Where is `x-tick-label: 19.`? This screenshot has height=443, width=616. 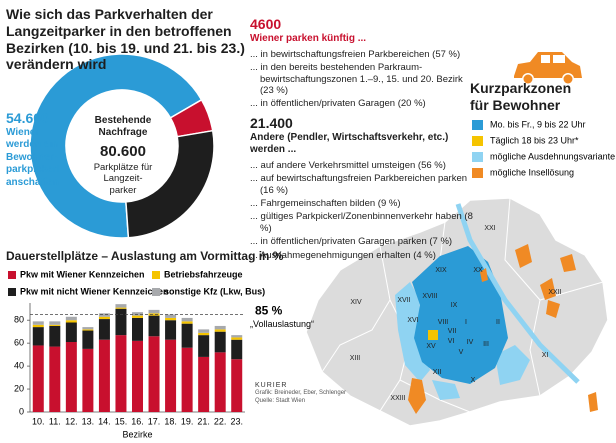
x-tick-label: 19. is located at coordinates (187, 421).